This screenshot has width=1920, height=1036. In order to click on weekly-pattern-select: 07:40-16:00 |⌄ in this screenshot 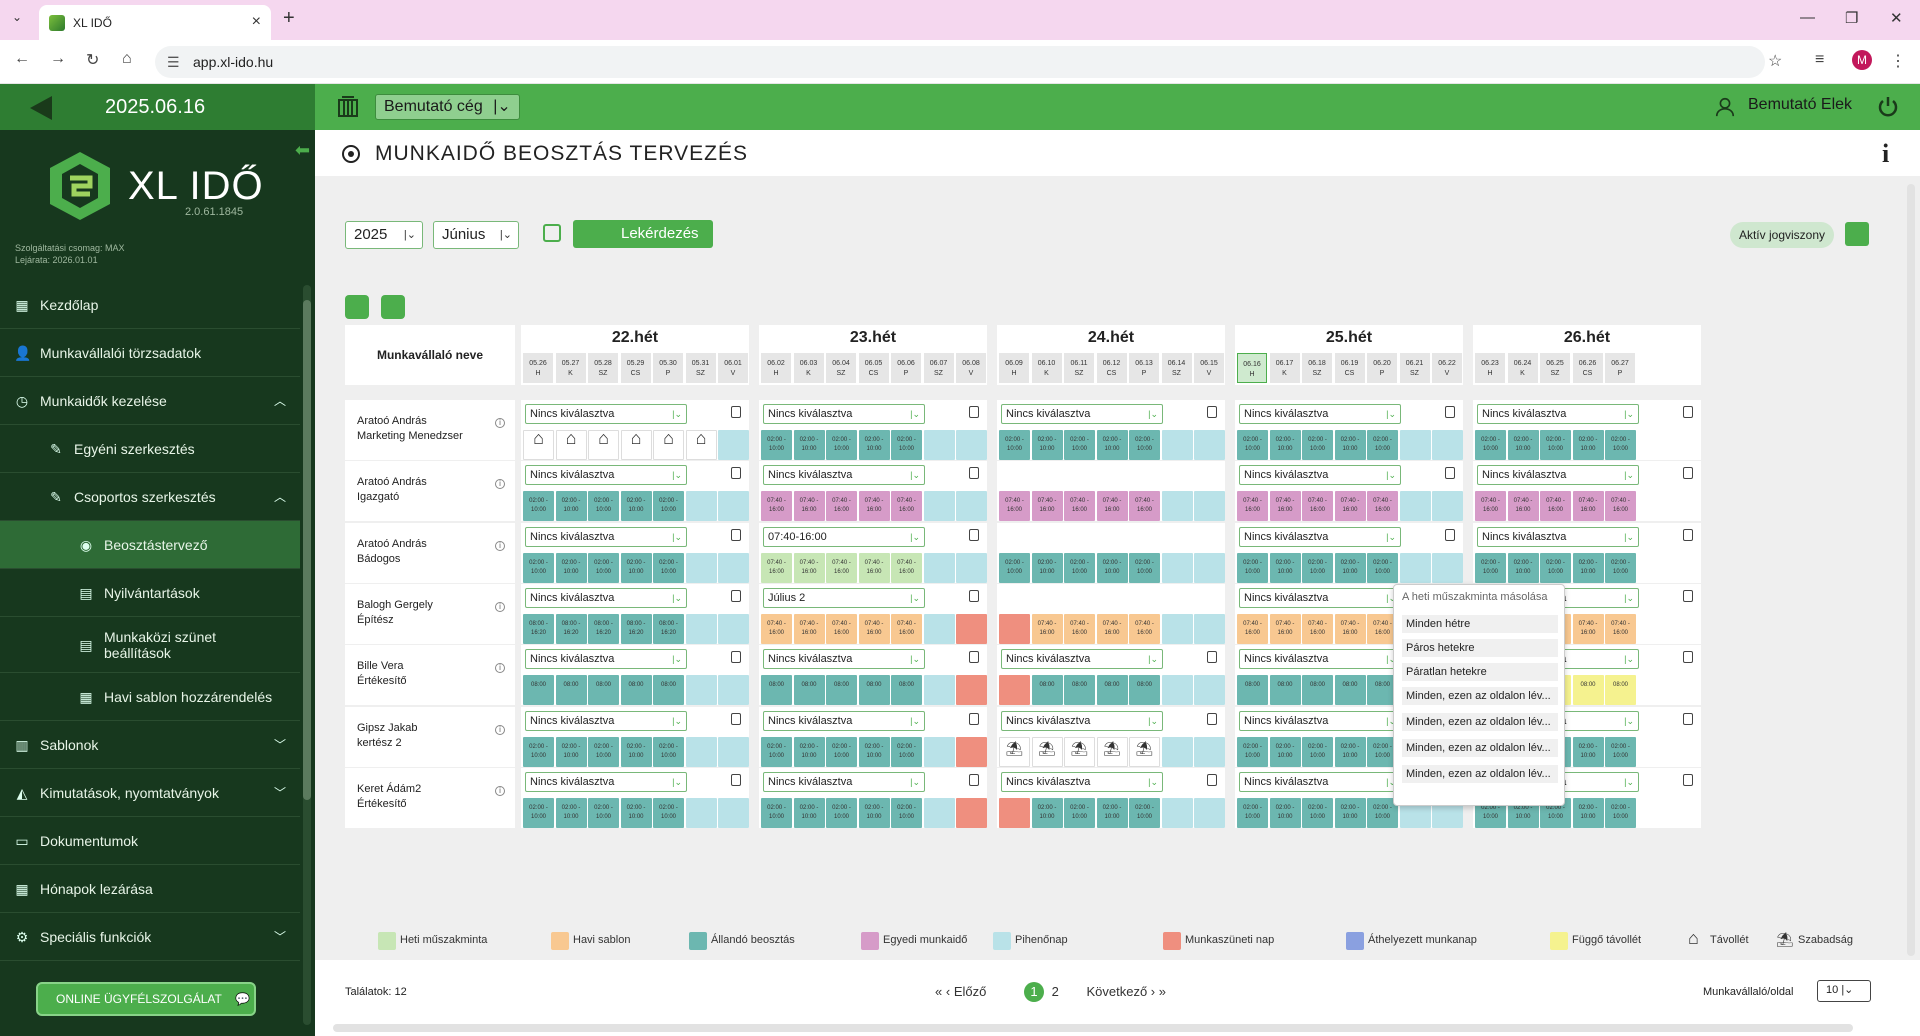, I will do `click(844, 536)`.